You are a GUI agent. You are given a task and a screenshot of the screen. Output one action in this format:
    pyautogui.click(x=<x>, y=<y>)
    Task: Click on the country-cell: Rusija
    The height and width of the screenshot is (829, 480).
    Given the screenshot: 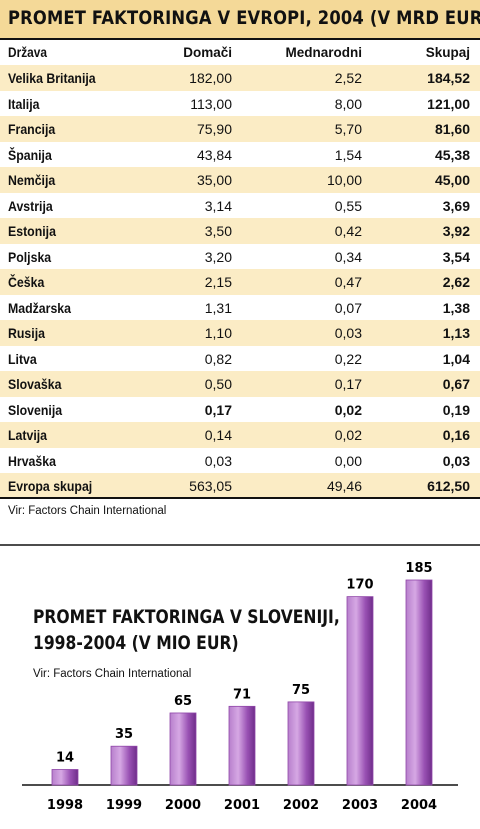 What is the action you would take?
    pyautogui.click(x=26, y=333)
    